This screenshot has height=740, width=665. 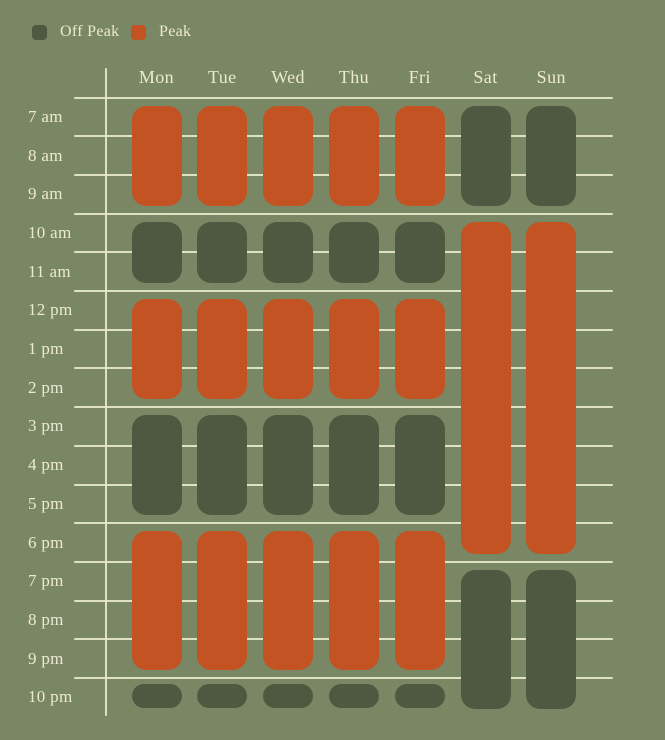 What do you see at coordinates (353, 465) in the screenshot?
I see `thu-off-peak-3-pm-block` at bounding box center [353, 465].